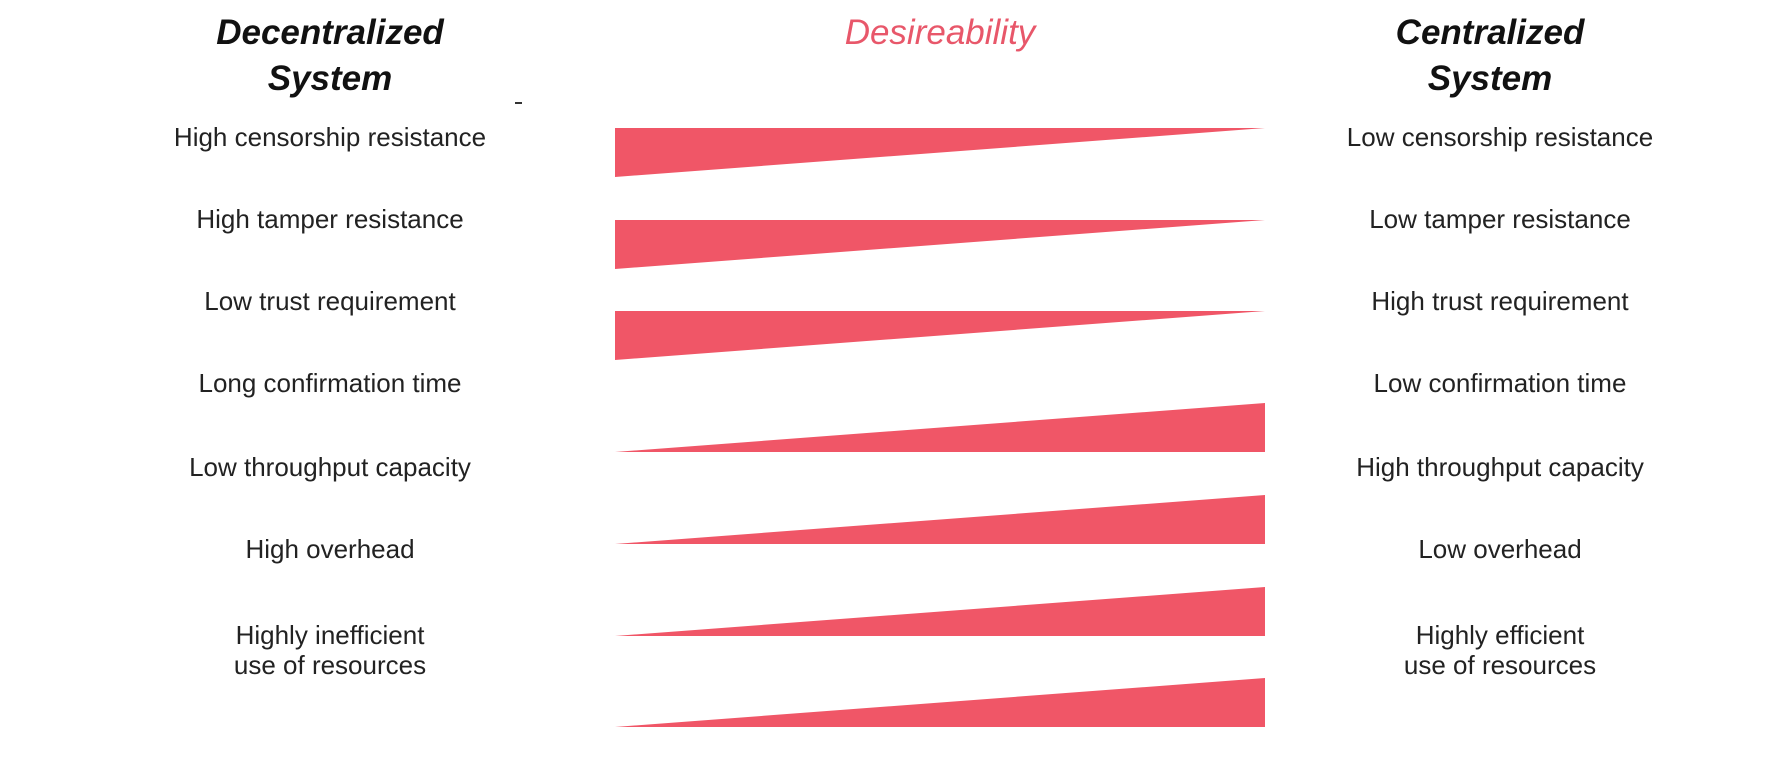  I want to click on right-attribute-label: High throughput capacity, so click(1500, 467).